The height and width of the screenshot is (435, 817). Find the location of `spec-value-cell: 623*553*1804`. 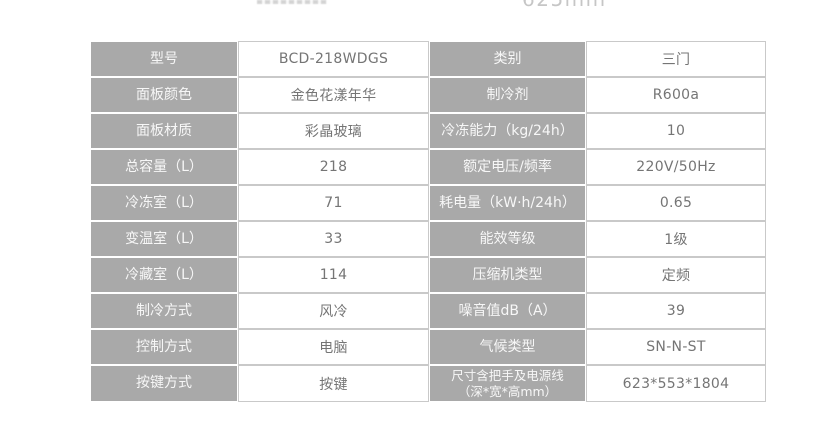

spec-value-cell: 623*553*1804 is located at coordinates (676, 384).